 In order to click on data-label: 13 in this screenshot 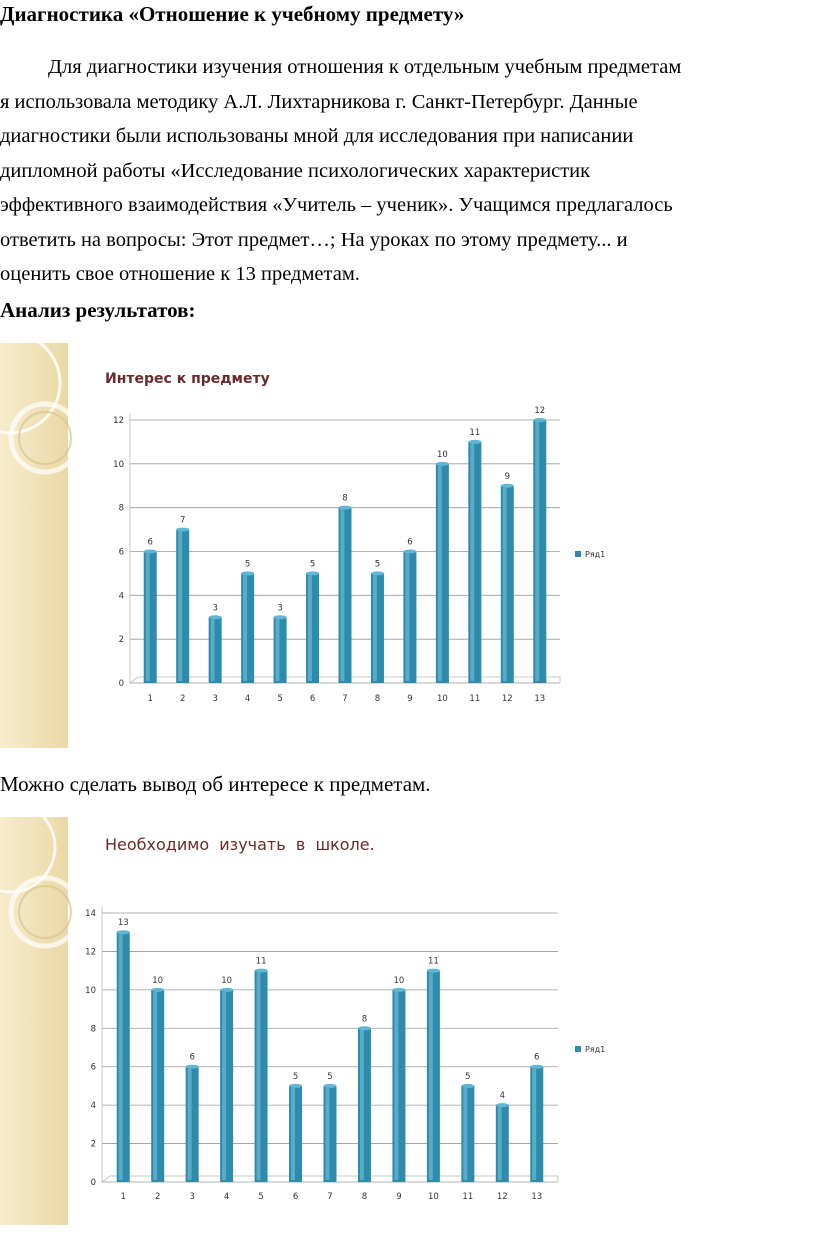, I will do `click(123, 923)`.